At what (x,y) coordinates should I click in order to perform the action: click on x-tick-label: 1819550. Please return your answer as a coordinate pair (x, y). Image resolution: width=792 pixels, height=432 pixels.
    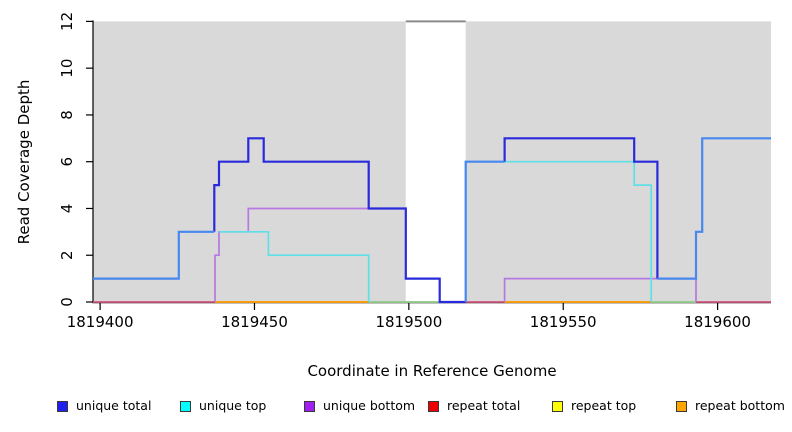
    Looking at the image, I should click on (563, 322).